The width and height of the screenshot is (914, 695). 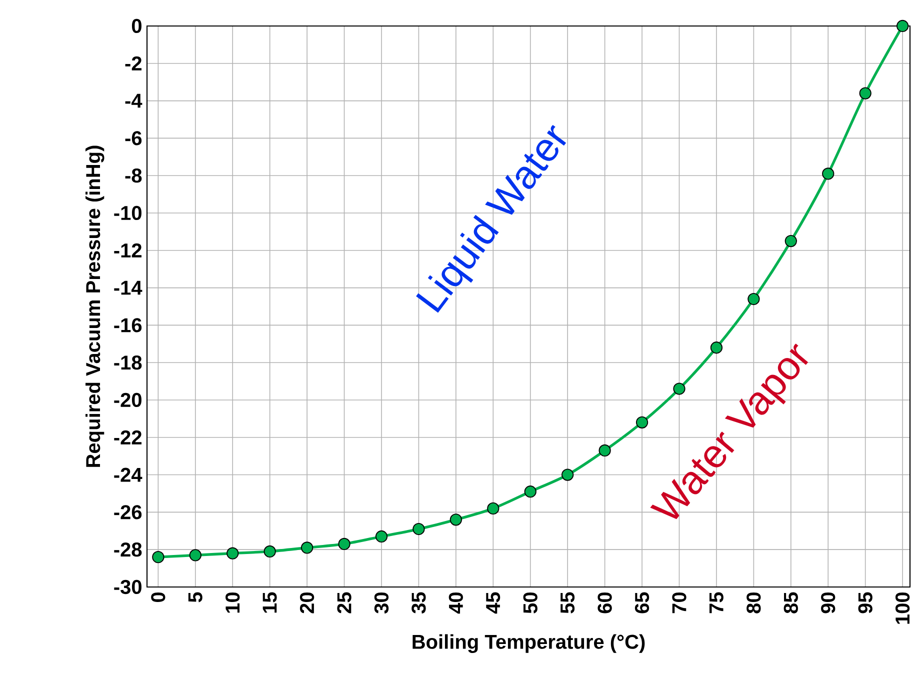 I want to click on y-tick-label: -28, so click(x=128, y=549).